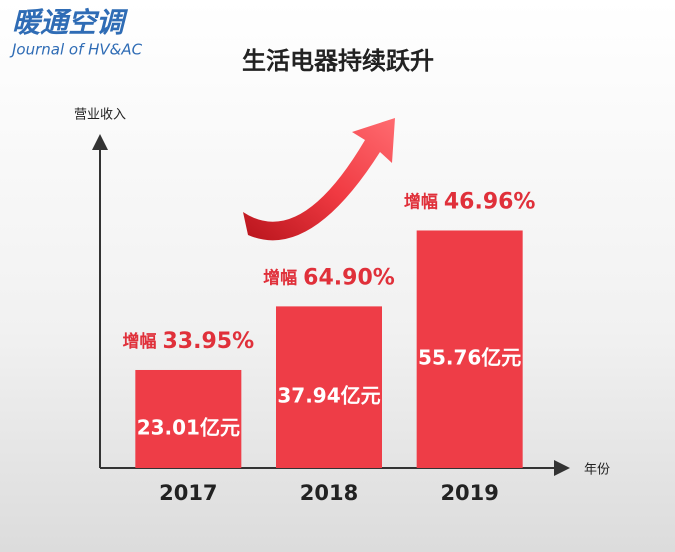  What do you see at coordinates (597, 470) in the screenshot?
I see `x-axis-label: 年份` at bounding box center [597, 470].